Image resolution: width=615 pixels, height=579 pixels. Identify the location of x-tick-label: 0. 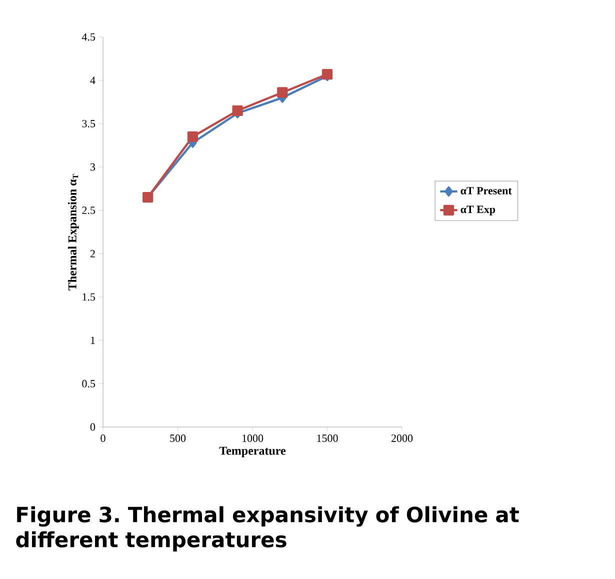
(103, 438).